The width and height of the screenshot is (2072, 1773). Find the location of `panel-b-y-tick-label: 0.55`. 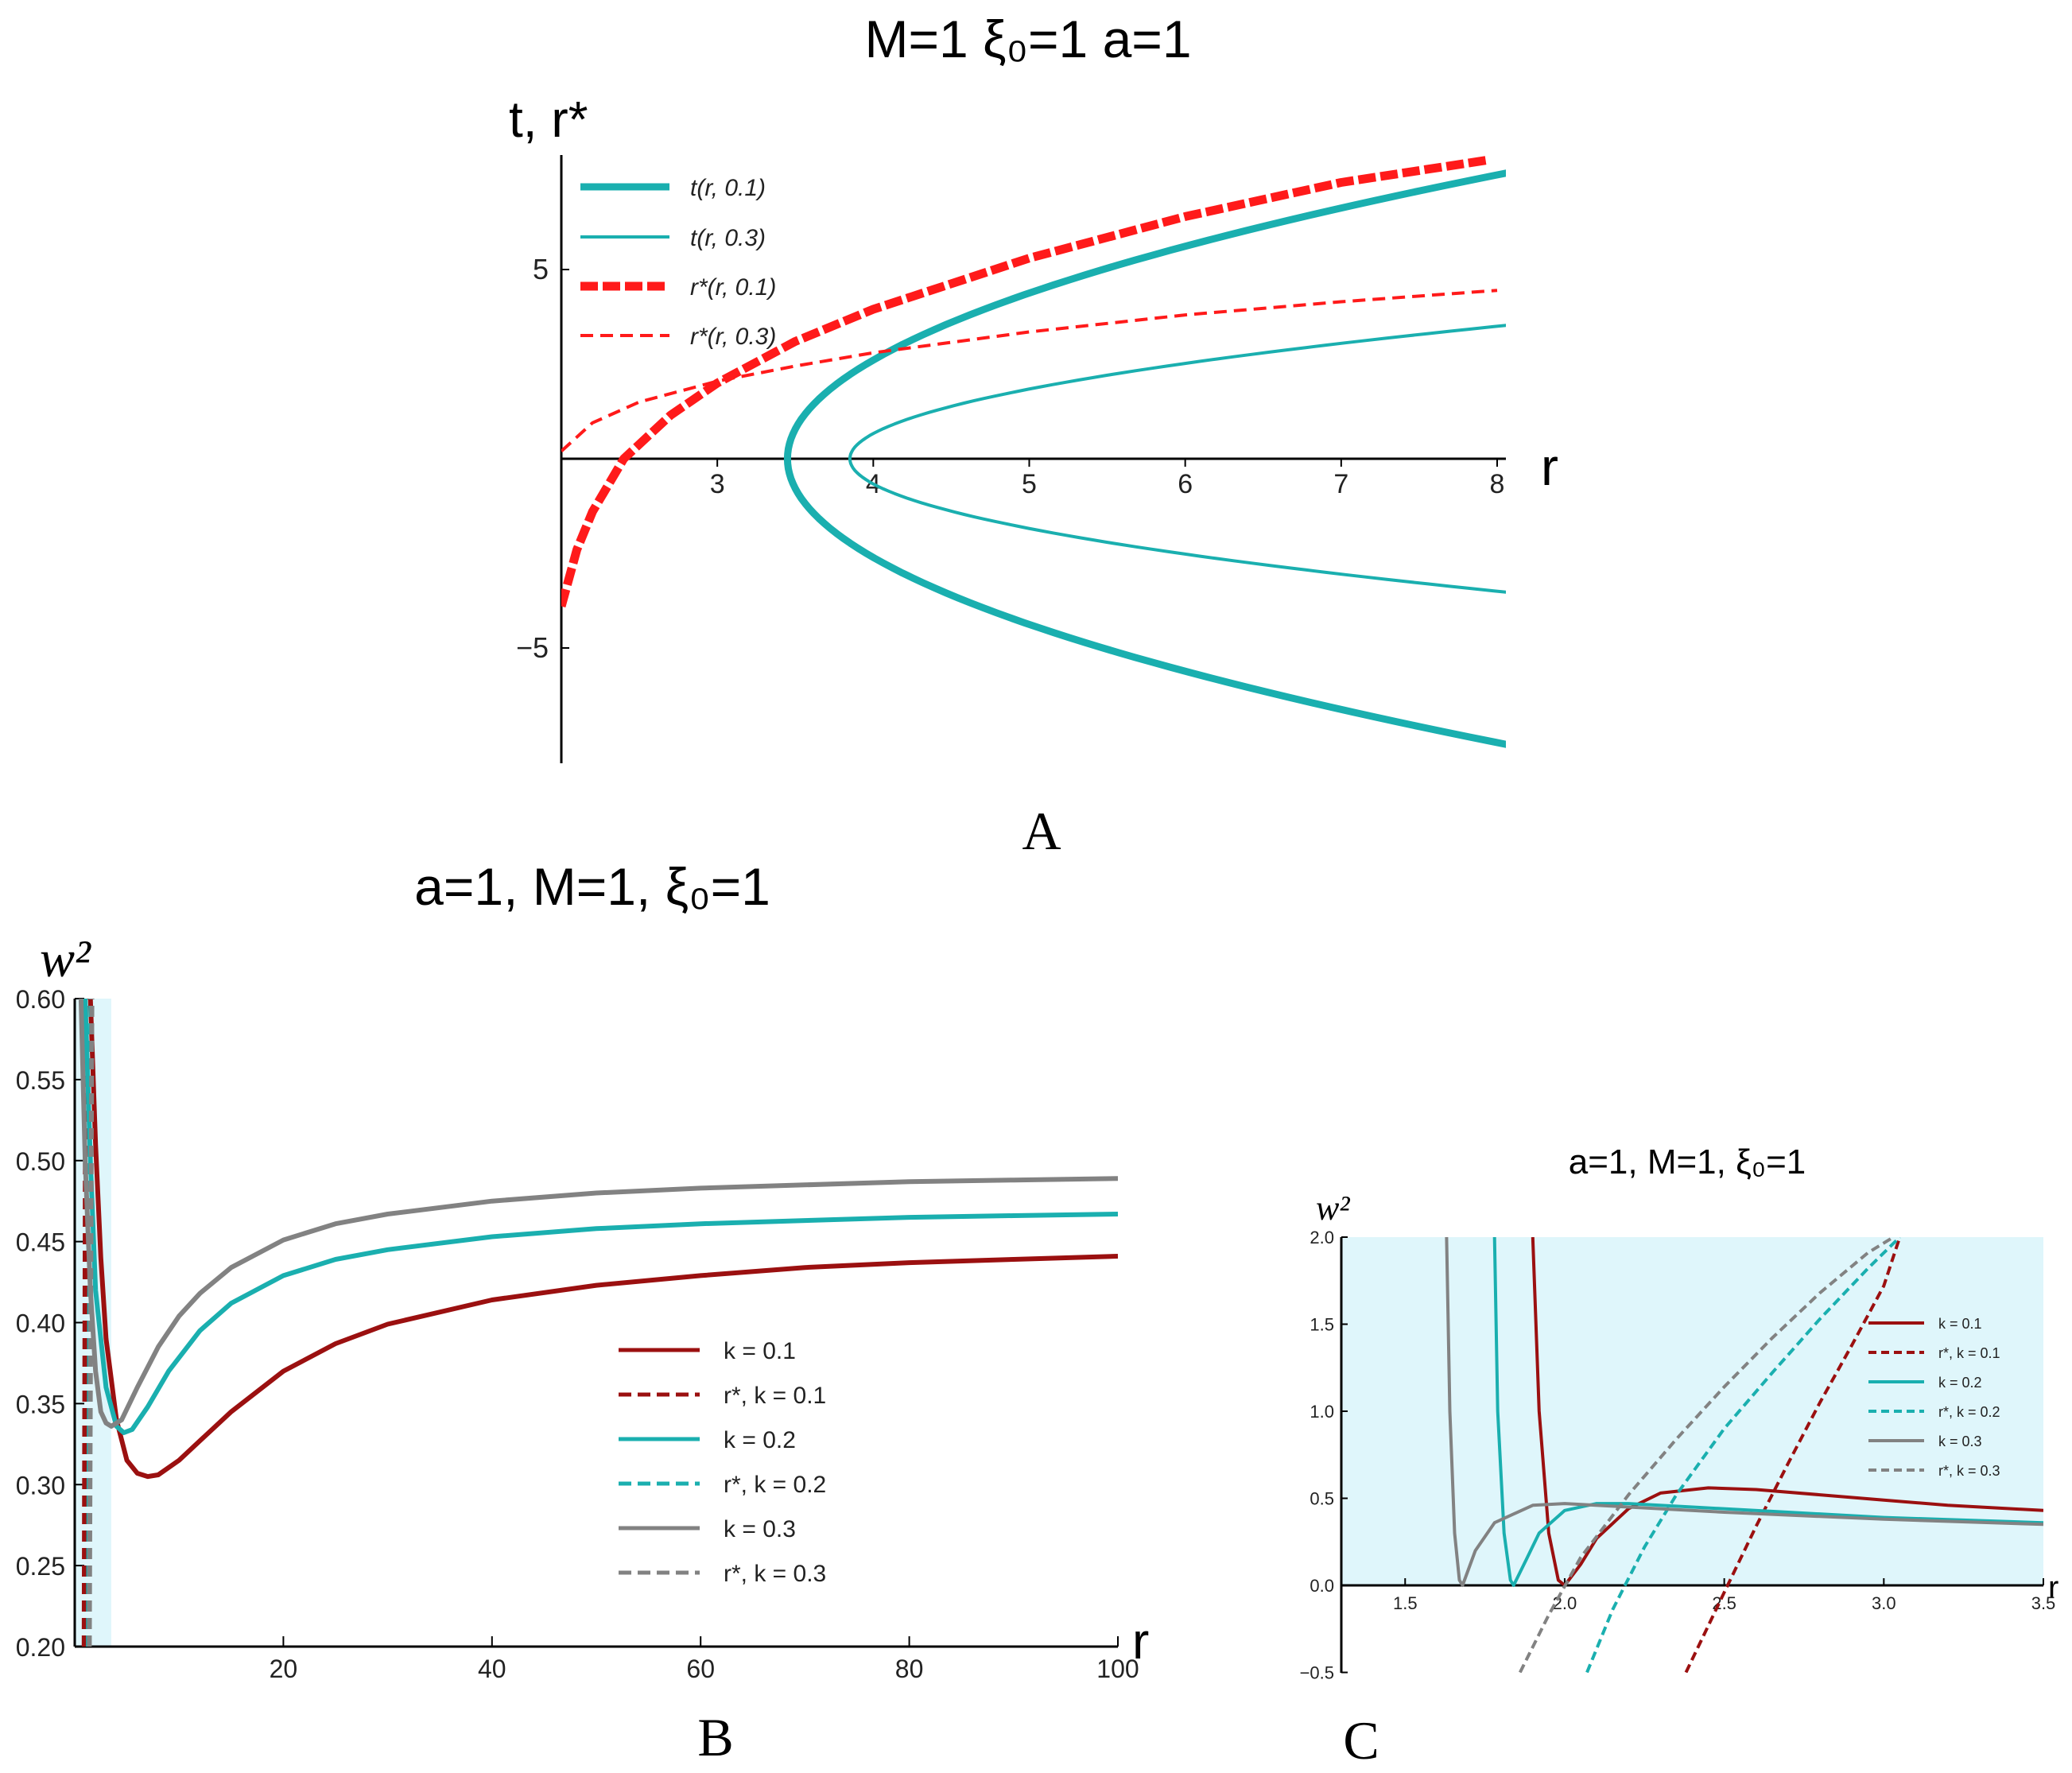

panel-b-y-tick-label: 0.55 is located at coordinates (40, 1081).